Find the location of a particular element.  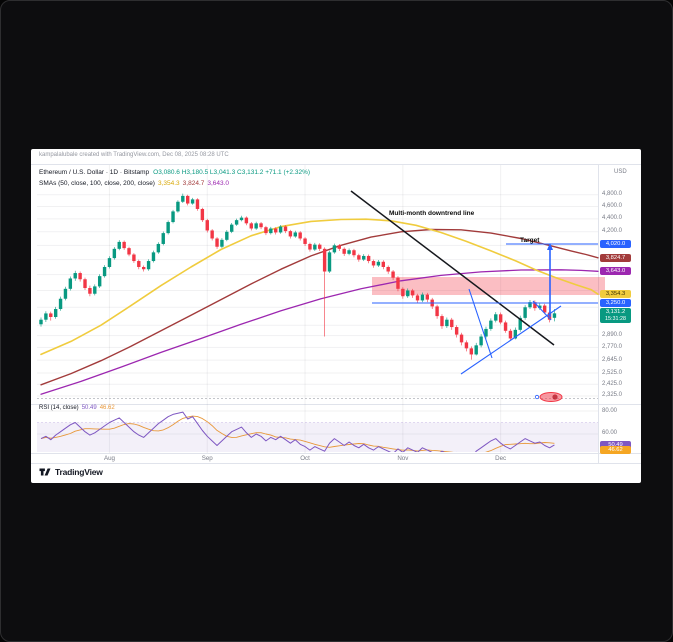

price-axis-label: 2,525.0 is located at coordinates (612, 372).